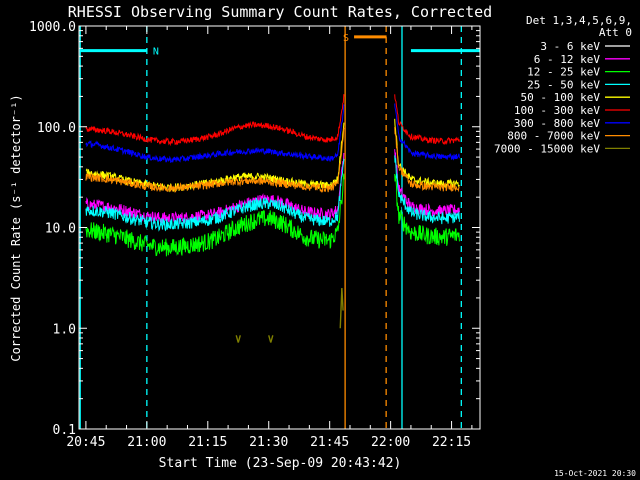 This screenshot has width=640, height=480. I want to click on series-5-line-pre, so click(215, 120).